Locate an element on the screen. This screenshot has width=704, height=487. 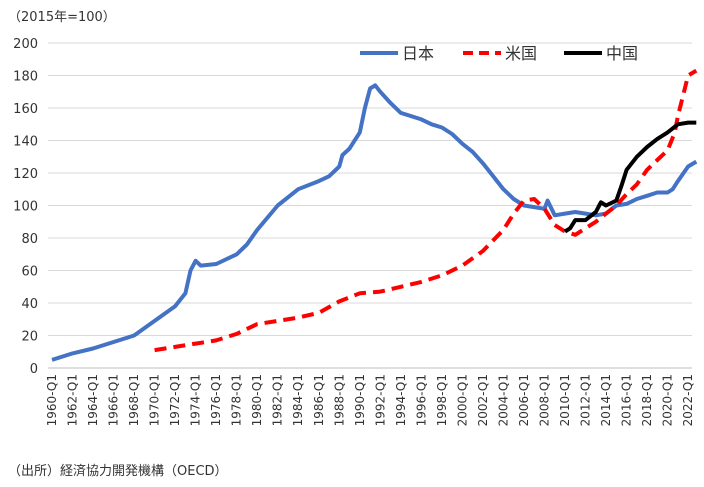
x-tick-label: 1986-Q1 is located at coordinates (319, 400).